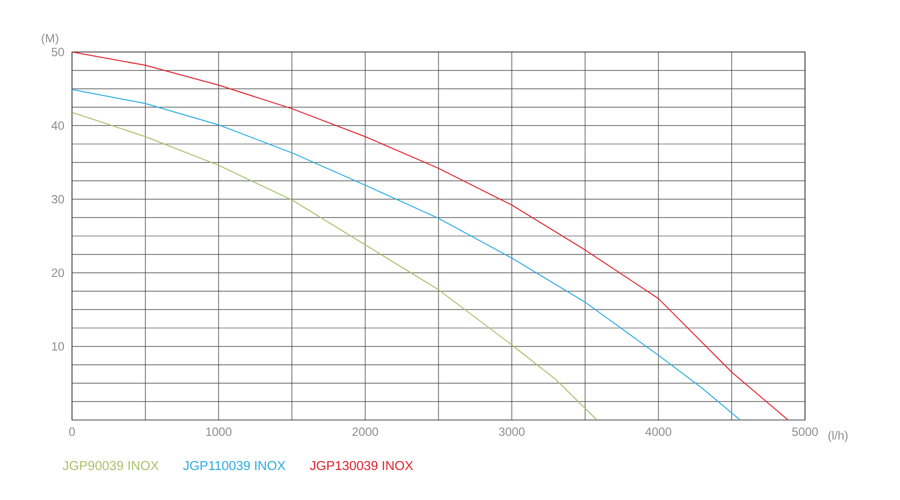  Describe the element at coordinates (234, 465) in the screenshot. I see `text: JGP110039 INOX` at that location.